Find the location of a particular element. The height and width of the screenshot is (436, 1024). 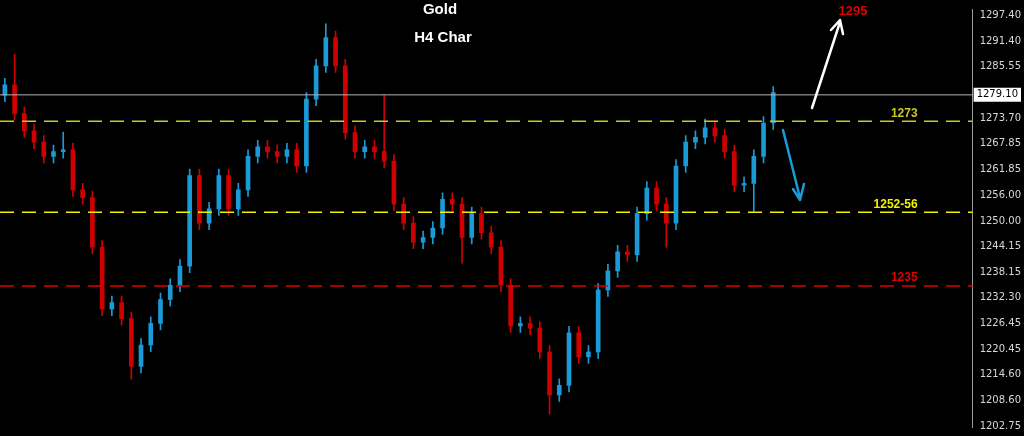

y-tick-label: 1267.85 is located at coordinates (1000, 143).